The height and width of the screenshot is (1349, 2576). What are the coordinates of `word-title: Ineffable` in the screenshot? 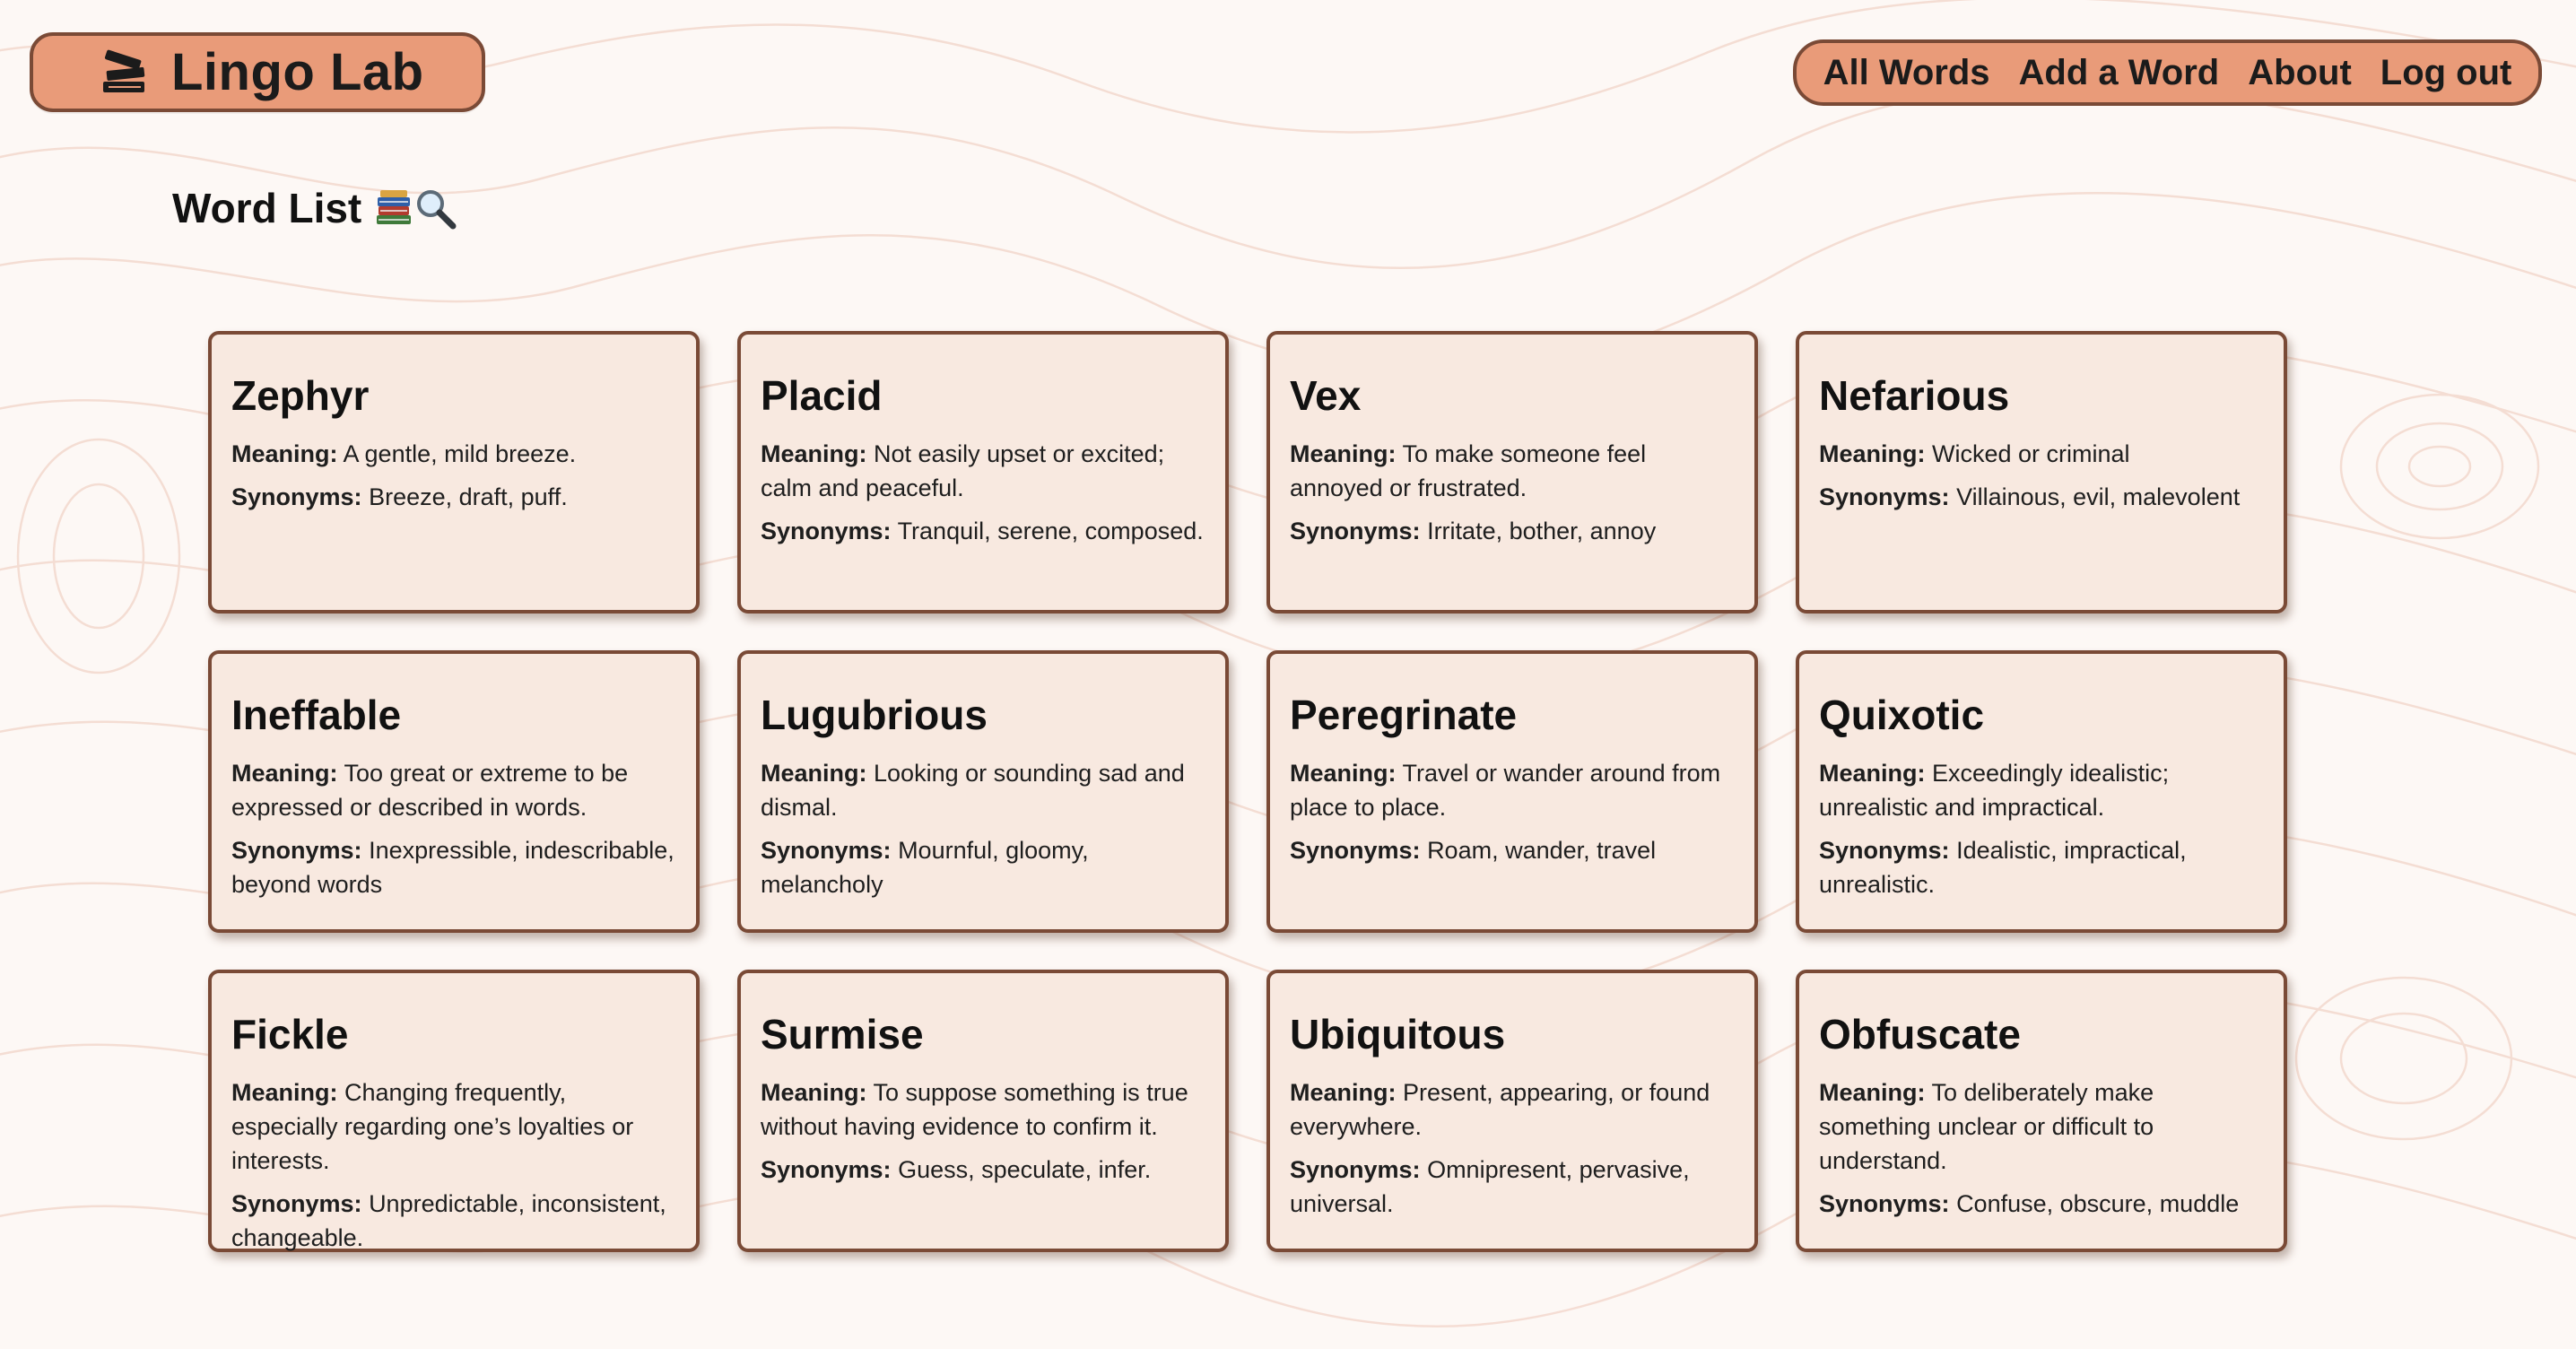 It's located at (316, 715).